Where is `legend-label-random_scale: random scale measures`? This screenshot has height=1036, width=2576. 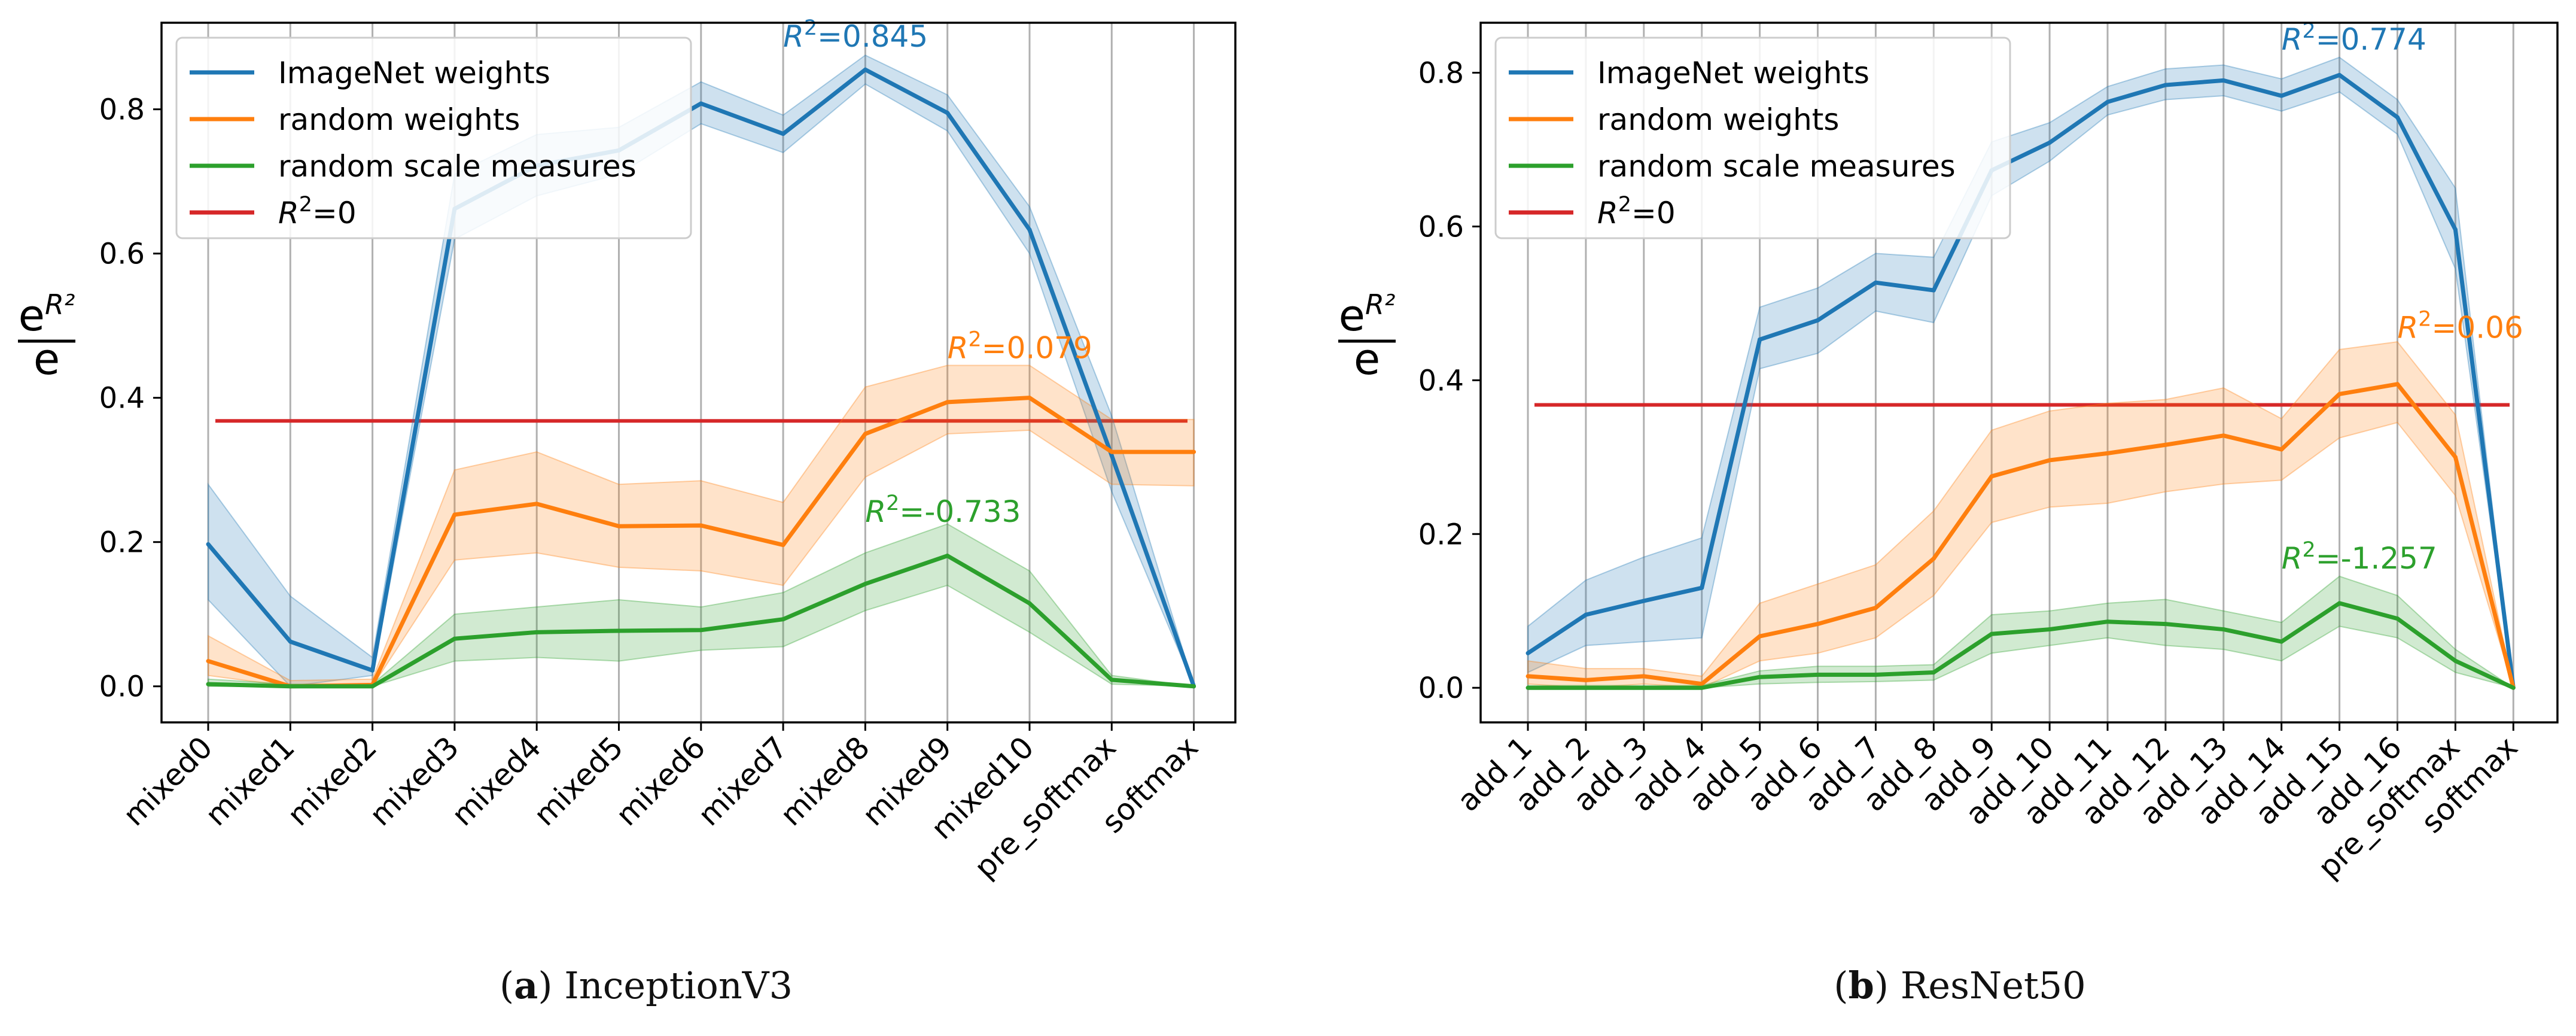 legend-label-random_scale: random scale measures is located at coordinates (1776, 166).